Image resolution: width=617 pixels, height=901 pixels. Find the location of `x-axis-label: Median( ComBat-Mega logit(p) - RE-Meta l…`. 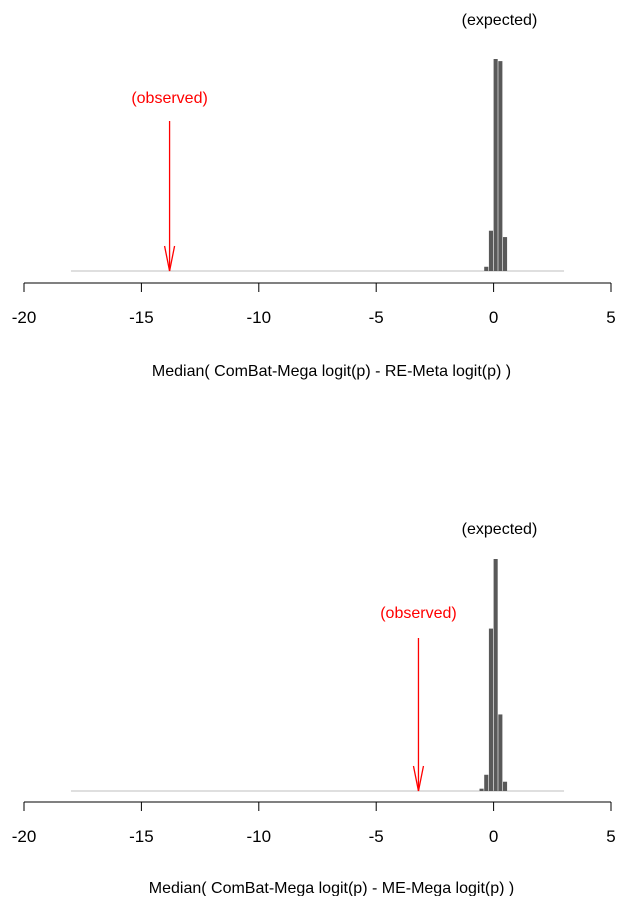

x-axis-label: Median( ComBat-Mega logit(p) - RE-Meta l… is located at coordinates (331, 371).